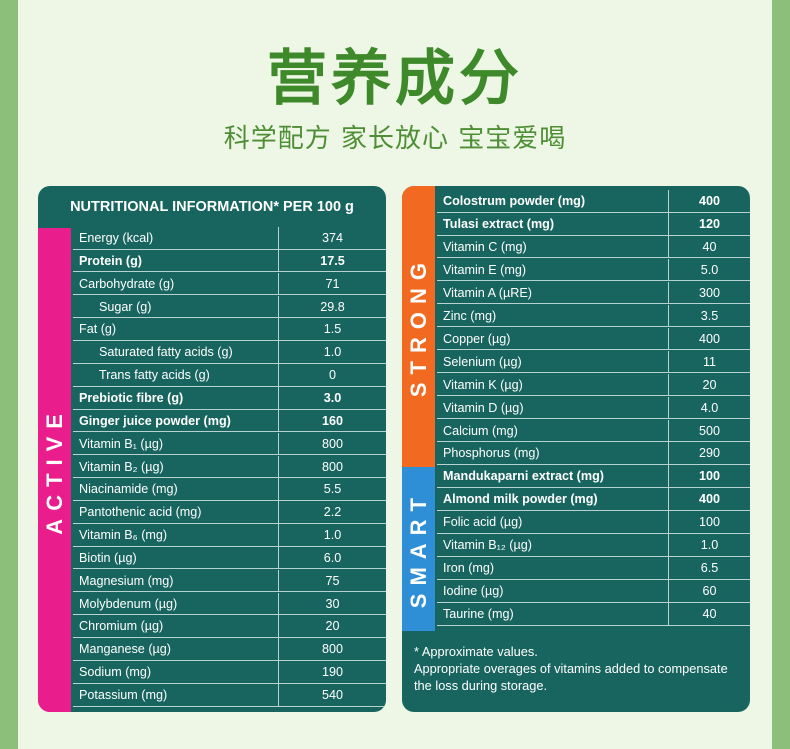  What do you see at coordinates (593, 614) in the screenshot?
I see `table-row: Taurine (mg) 40` at bounding box center [593, 614].